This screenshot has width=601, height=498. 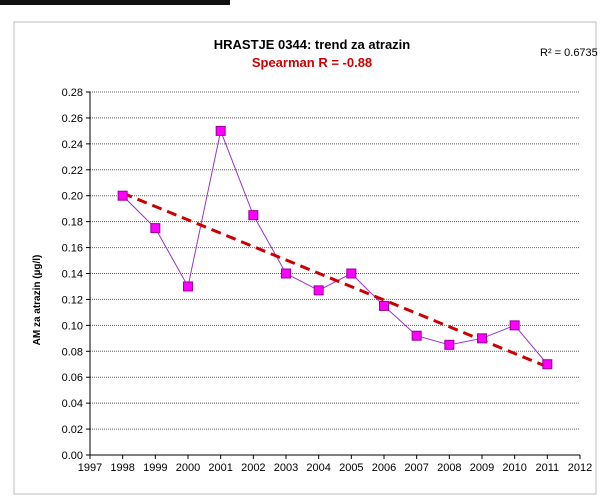 What do you see at coordinates (72, 352) in the screenshot?
I see `y-tick-label: 0.08` at bounding box center [72, 352].